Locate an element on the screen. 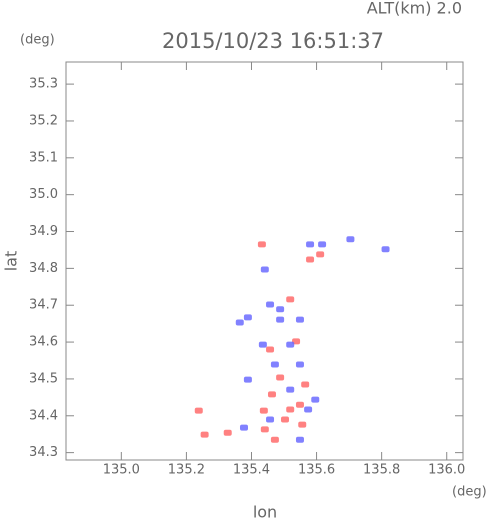 This screenshot has width=491, height=521. y-tick-label: 34.9 is located at coordinates (43, 231).